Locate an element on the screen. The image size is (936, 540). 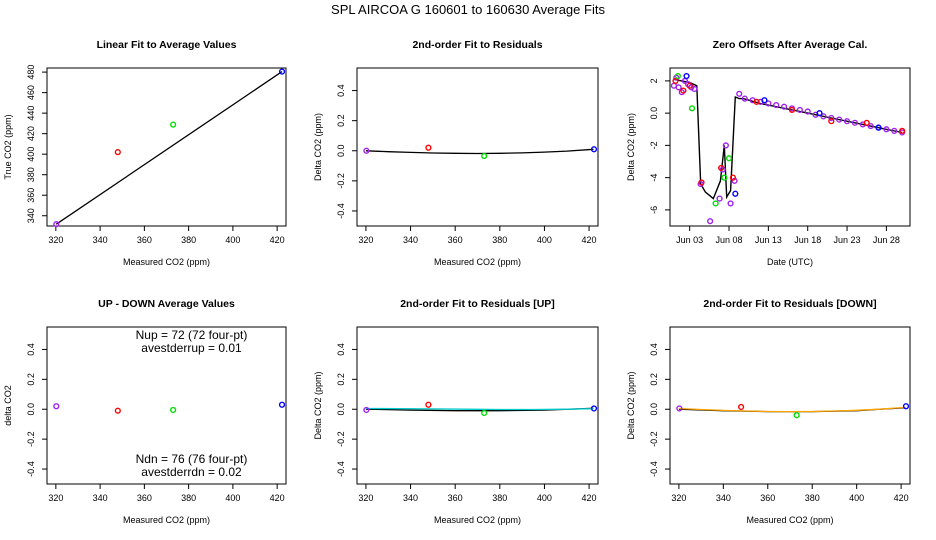
x-tick-label: Jun 23 is located at coordinates (847, 240).